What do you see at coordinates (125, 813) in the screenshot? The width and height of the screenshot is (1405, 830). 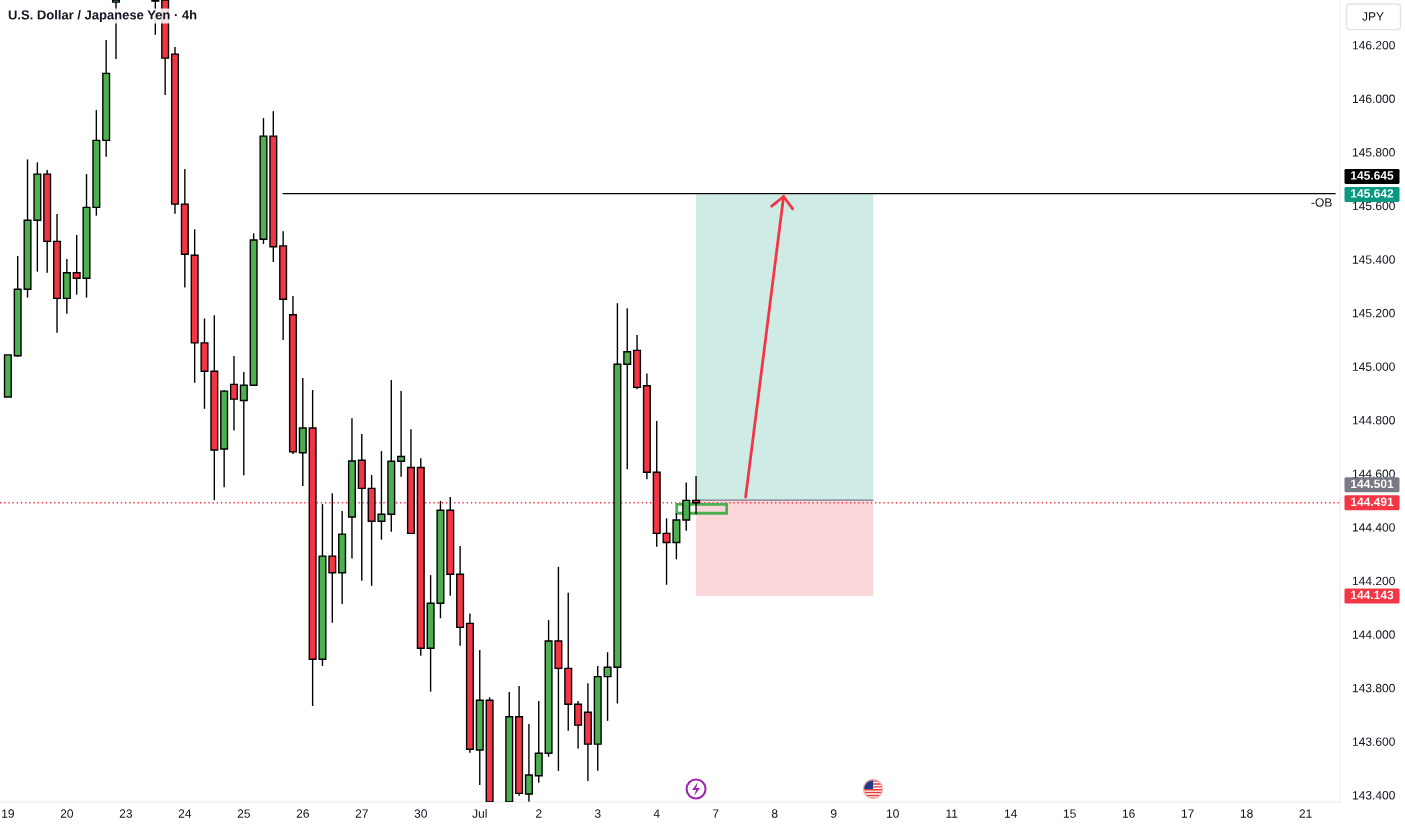 I see `x-tick-label: 23` at bounding box center [125, 813].